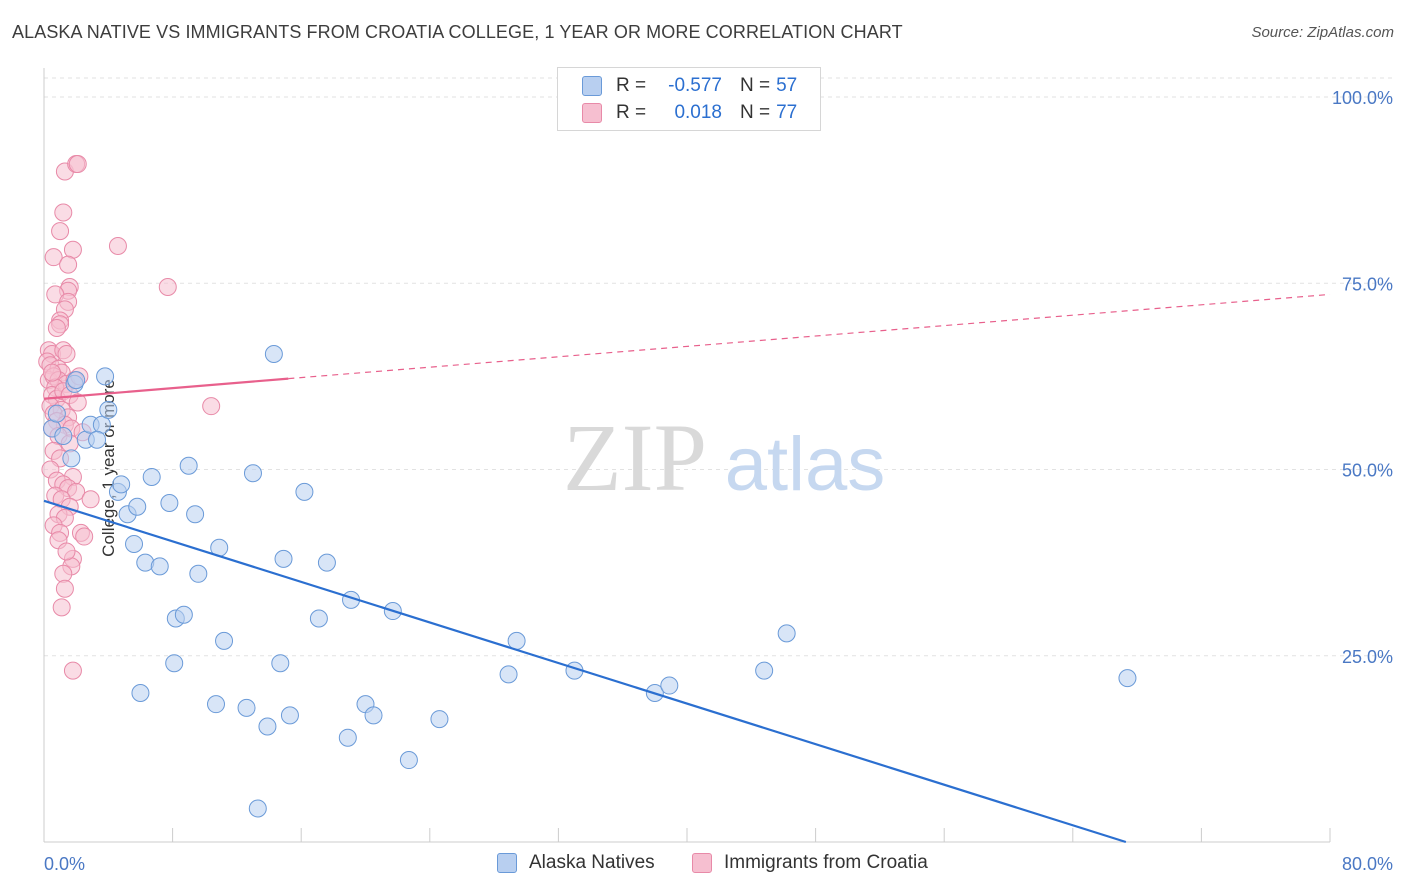 Image resolution: width=1406 pixels, height=892 pixels. I want to click on y-tick-labels: 100.0% 75.0% 50.0% 25.0%, so click(1362, 377).